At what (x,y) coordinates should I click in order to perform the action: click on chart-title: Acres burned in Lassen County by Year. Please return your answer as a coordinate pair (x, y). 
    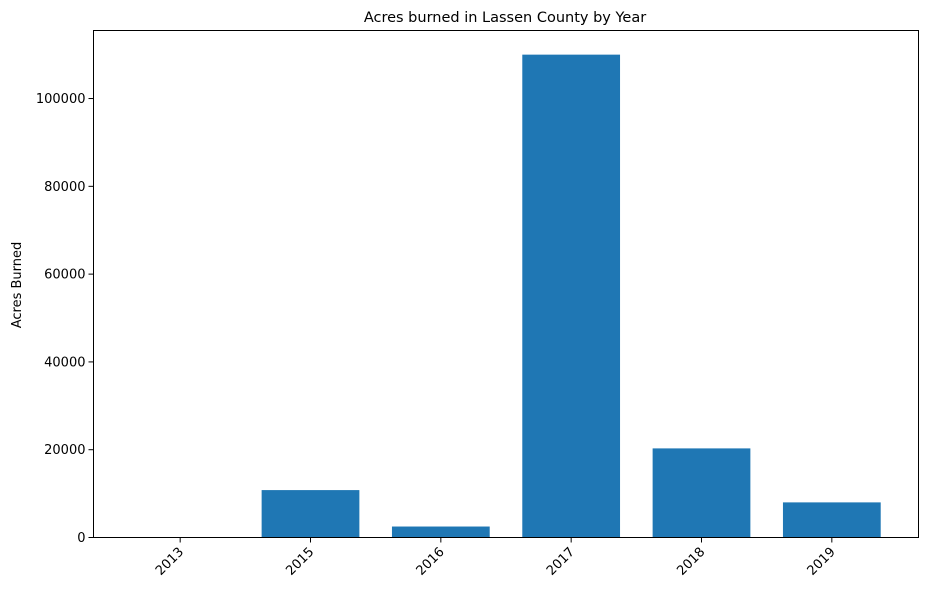
    Looking at the image, I should click on (505, 18).